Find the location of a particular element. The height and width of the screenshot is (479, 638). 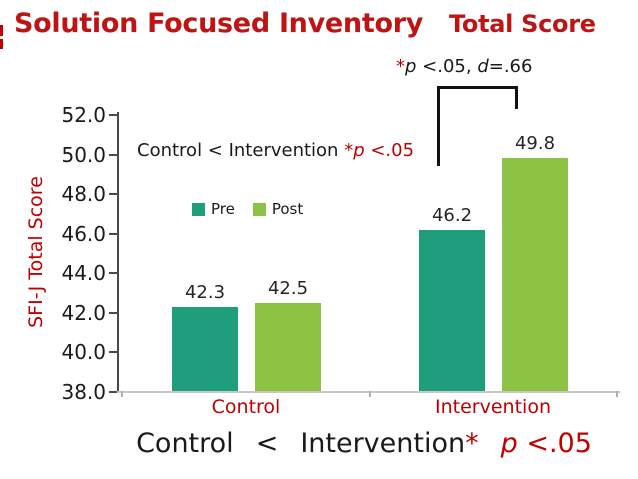

bar-value-label: 42.5 is located at coordinates (288, 288).